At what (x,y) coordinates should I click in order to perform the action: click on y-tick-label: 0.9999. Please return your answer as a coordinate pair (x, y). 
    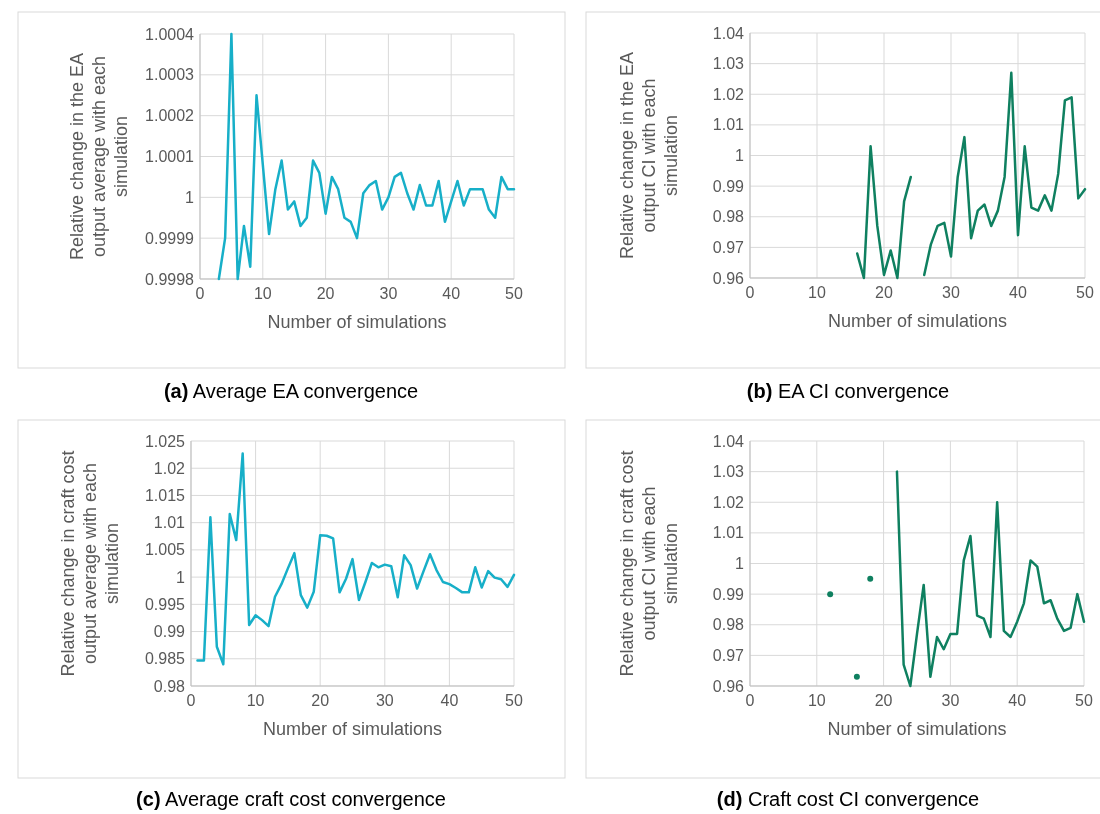
    Looking at the image, I should click on (170, 238).